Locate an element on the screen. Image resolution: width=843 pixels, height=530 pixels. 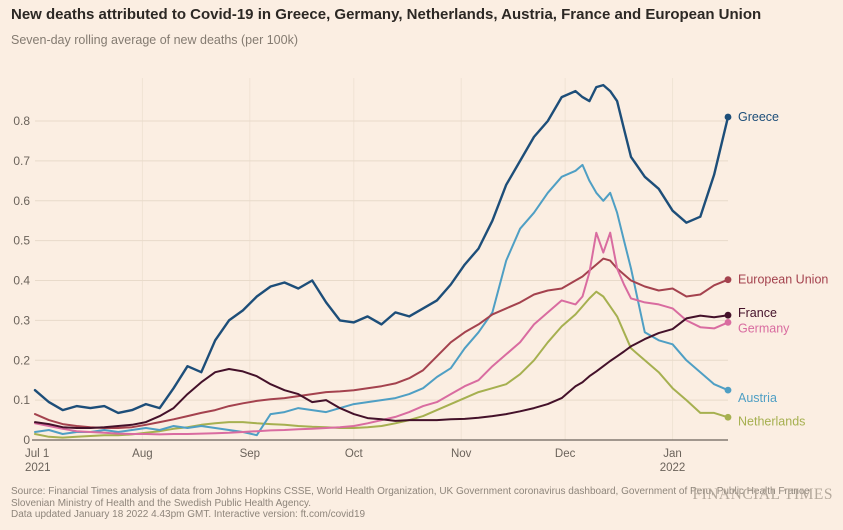
series-end-dot-france is located at coordinates (728, 315).